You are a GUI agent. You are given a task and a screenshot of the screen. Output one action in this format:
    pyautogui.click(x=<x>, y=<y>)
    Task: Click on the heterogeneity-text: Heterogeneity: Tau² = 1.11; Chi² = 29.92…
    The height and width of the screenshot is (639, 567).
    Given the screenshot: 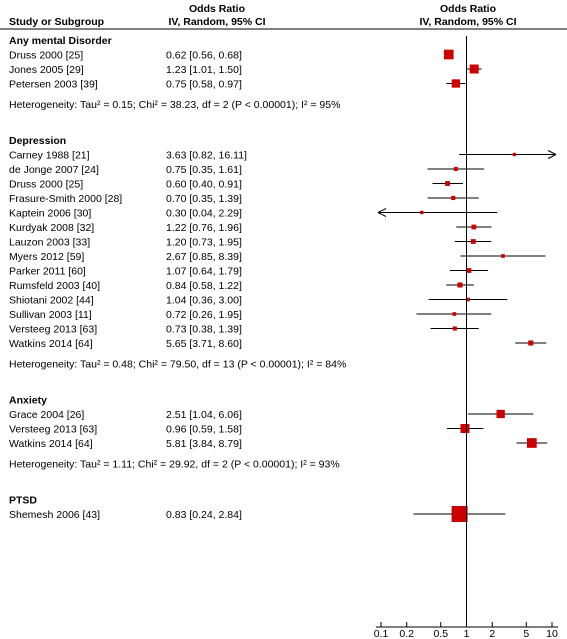 What is the action you would take?
    pyautogui.click(x=174, y=465)
    